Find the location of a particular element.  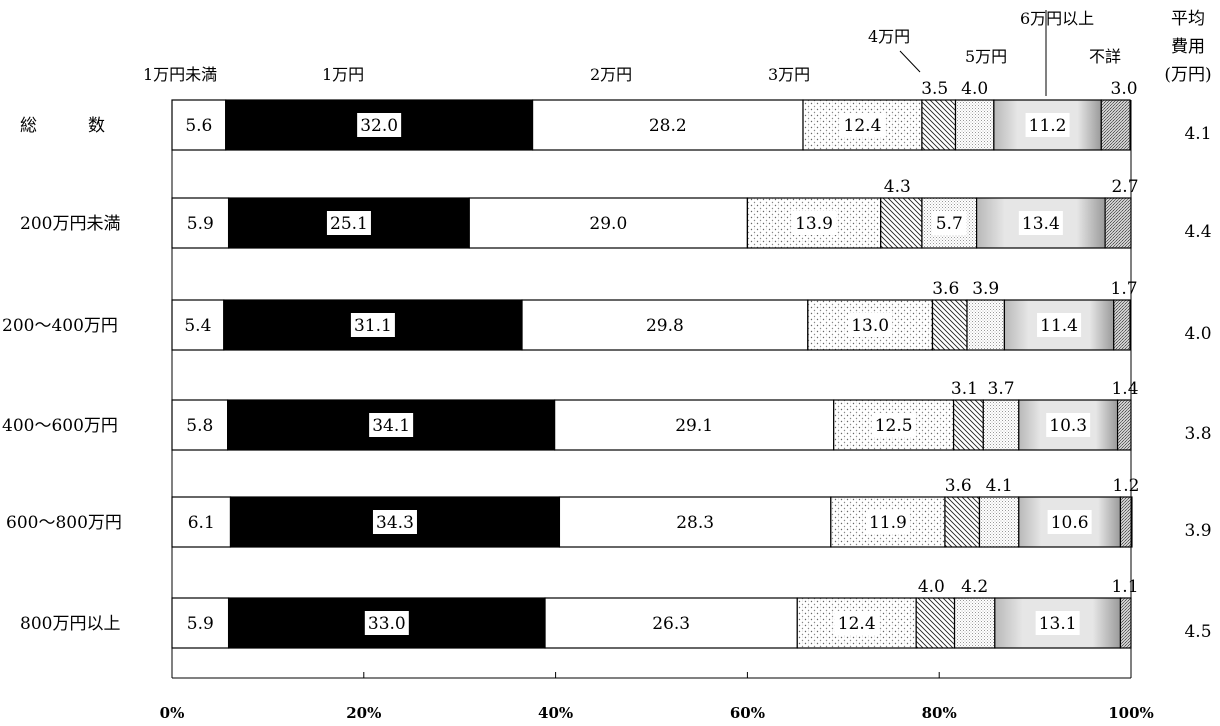

data-label-1-4: 4.3 is located at coordinates (897, 187).